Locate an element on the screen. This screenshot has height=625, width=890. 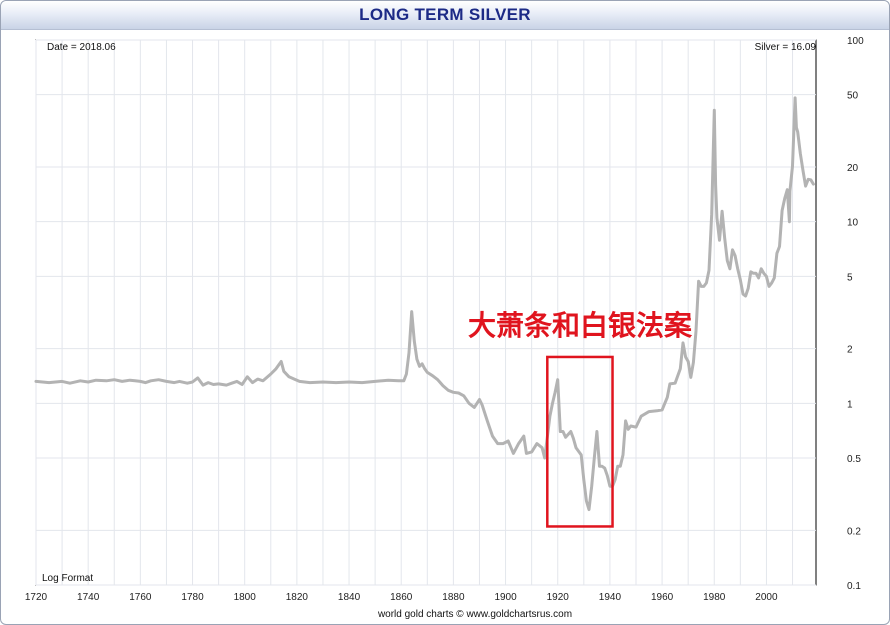
y-tick-label: 0.2 is located at coordinates (854, 531).